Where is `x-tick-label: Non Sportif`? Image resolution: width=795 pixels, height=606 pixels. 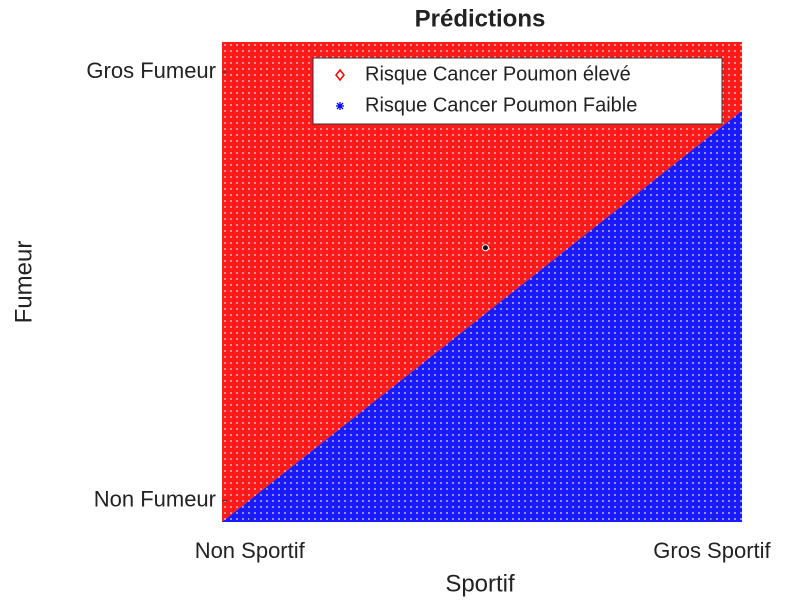 x-tick-label: Non Sportif is located at coordinates (250, 550).